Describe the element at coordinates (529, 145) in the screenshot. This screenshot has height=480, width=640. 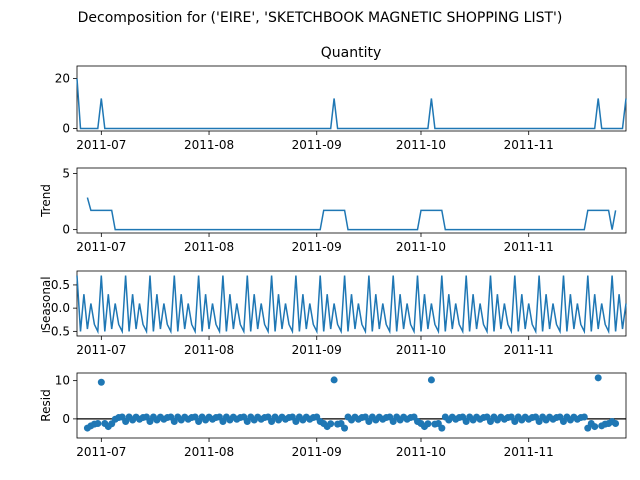
I see `panel-0-xtick-label: 2011-11` at that location.